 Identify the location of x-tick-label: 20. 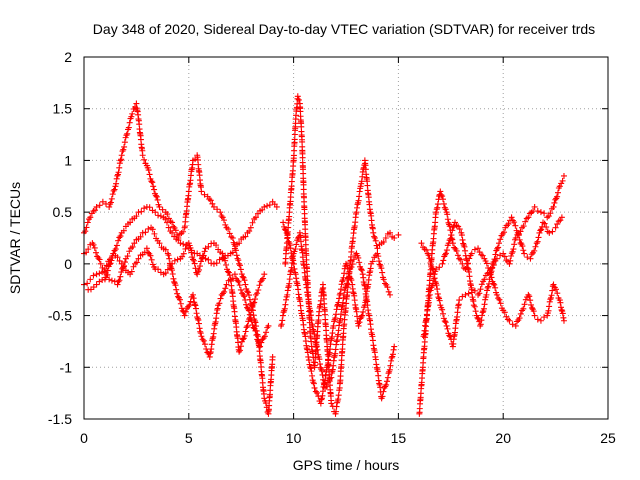
(503, 438).